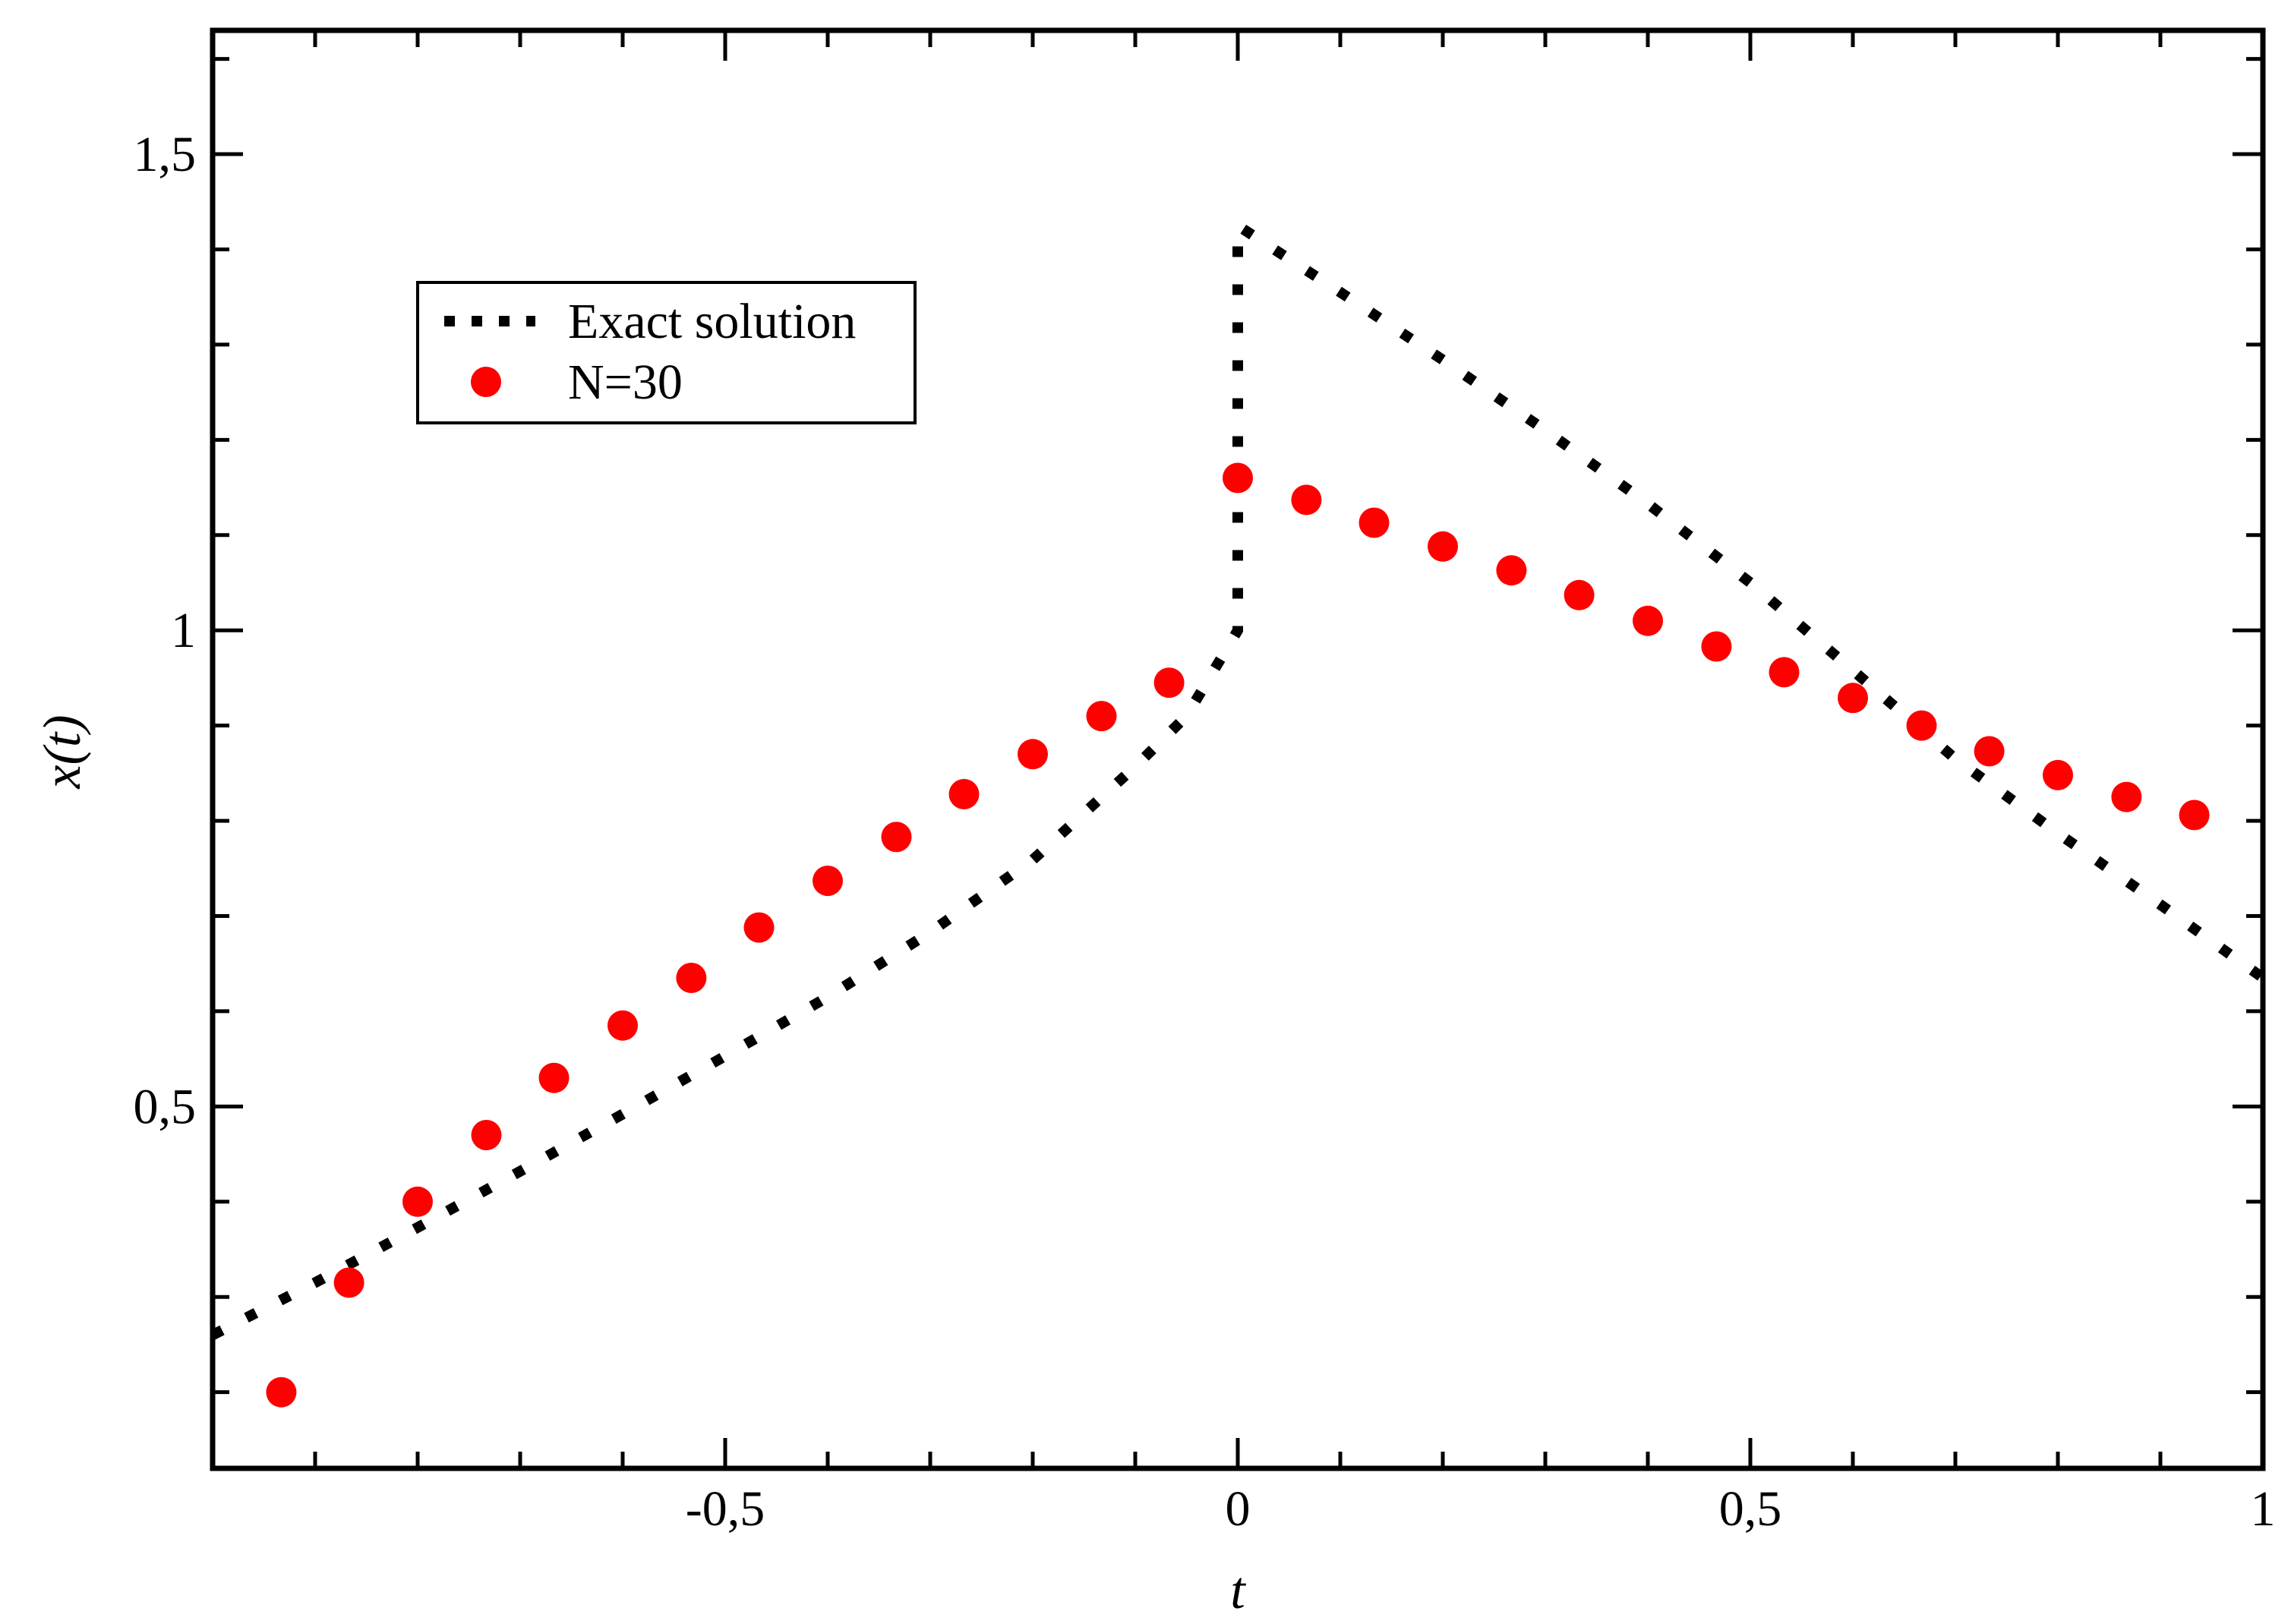 The height and width of the screenshot is (1624, 2291). I want to click on y-tick-label: 1, so click(183, 630).